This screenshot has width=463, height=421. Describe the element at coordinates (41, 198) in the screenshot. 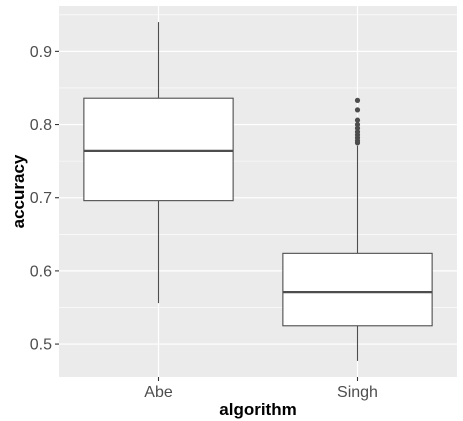

I see `y-tick-label: 0.7` at that location.